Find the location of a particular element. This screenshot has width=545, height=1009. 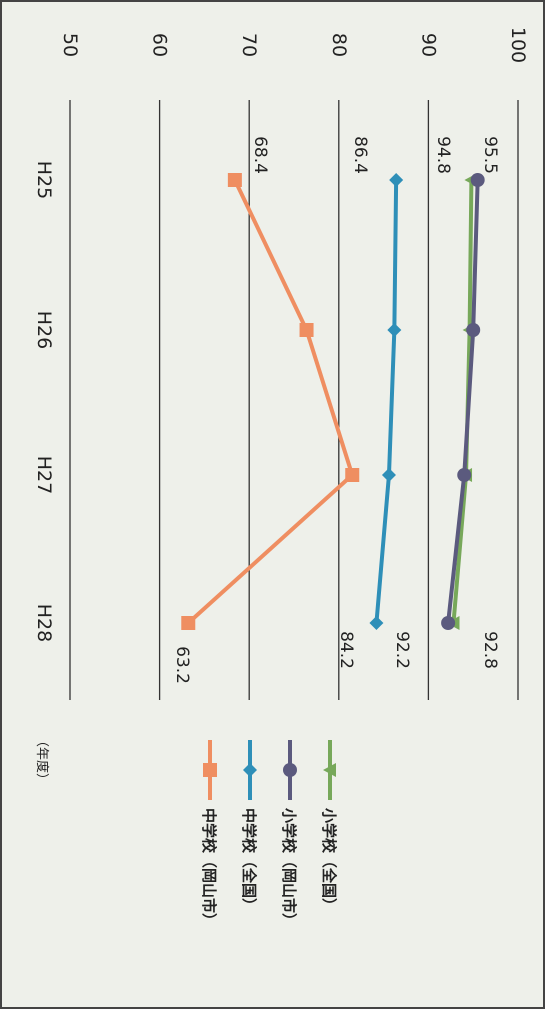

data-label: 92.2 is located at coordinates (402, 650).